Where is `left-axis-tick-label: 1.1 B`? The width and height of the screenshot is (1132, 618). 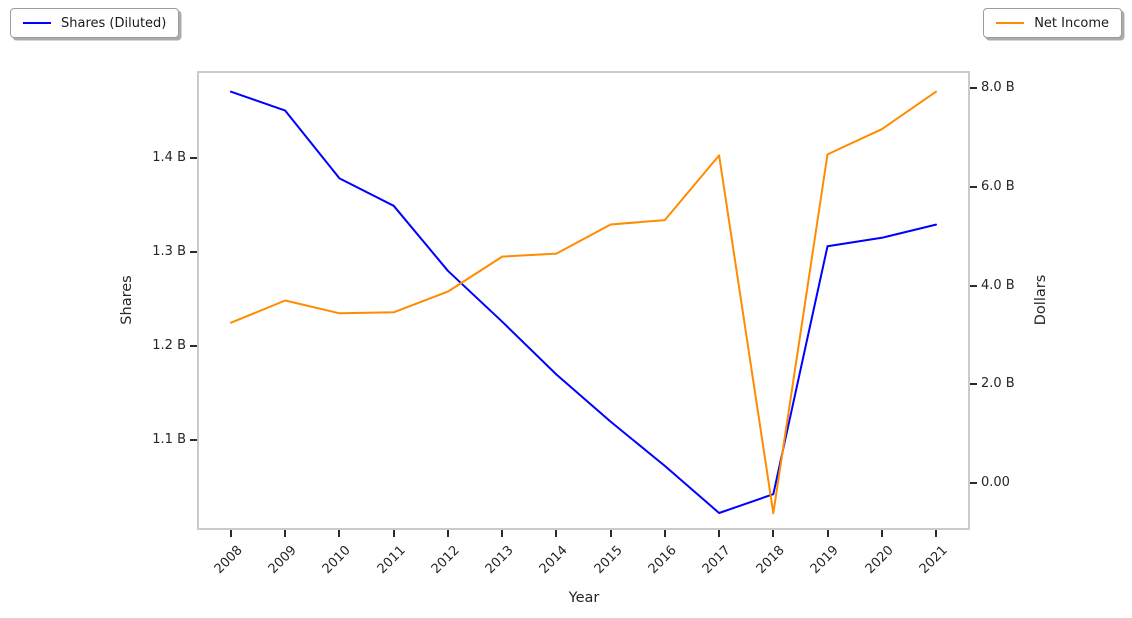
left-axis-tick-label: 1.1 B is located at coordinates (169, 440).